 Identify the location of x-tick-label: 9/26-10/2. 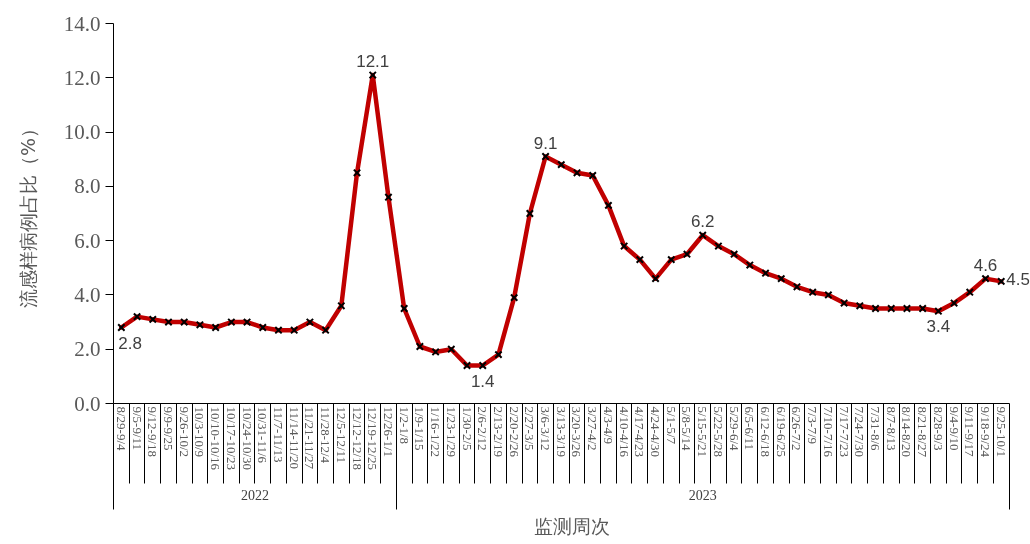
(184, 432).